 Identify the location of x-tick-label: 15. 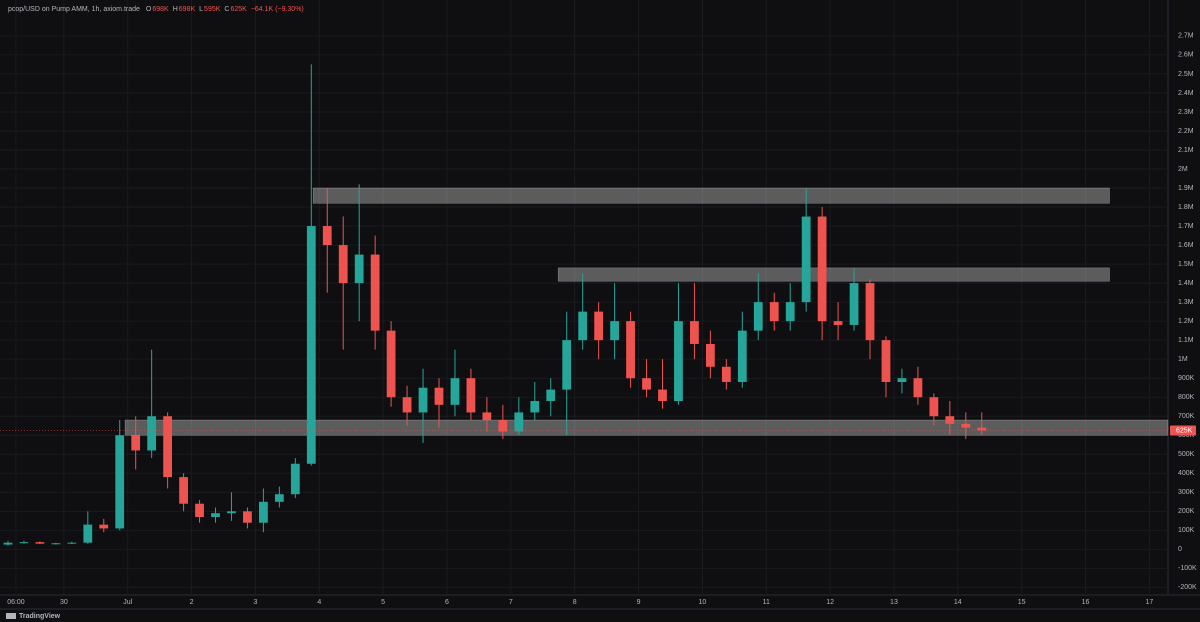
(1022, 602).